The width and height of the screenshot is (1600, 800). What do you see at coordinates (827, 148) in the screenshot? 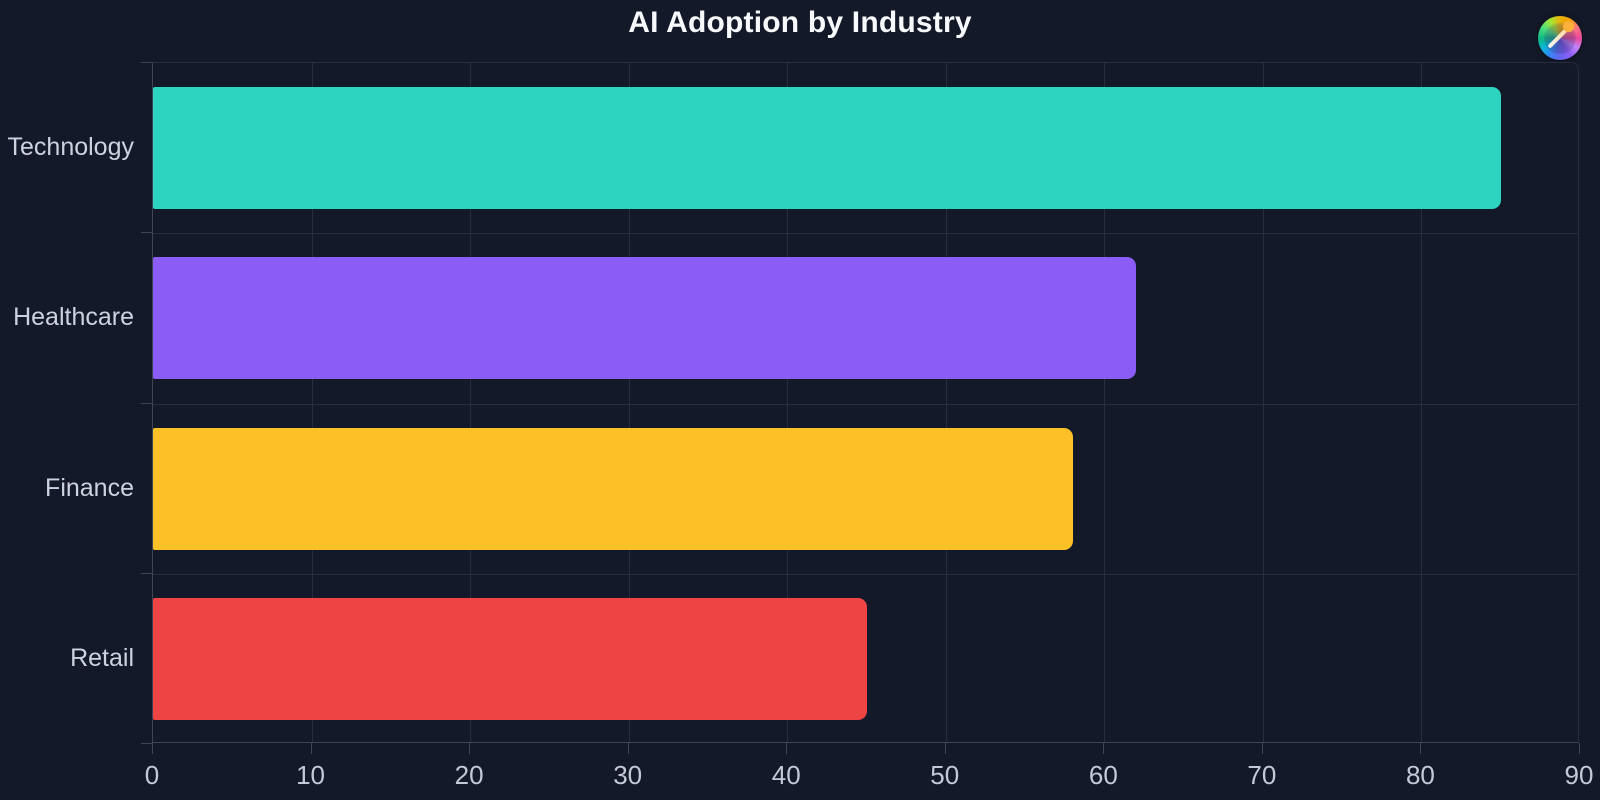
I see `bar-technology` at bounding box center [827, 148].